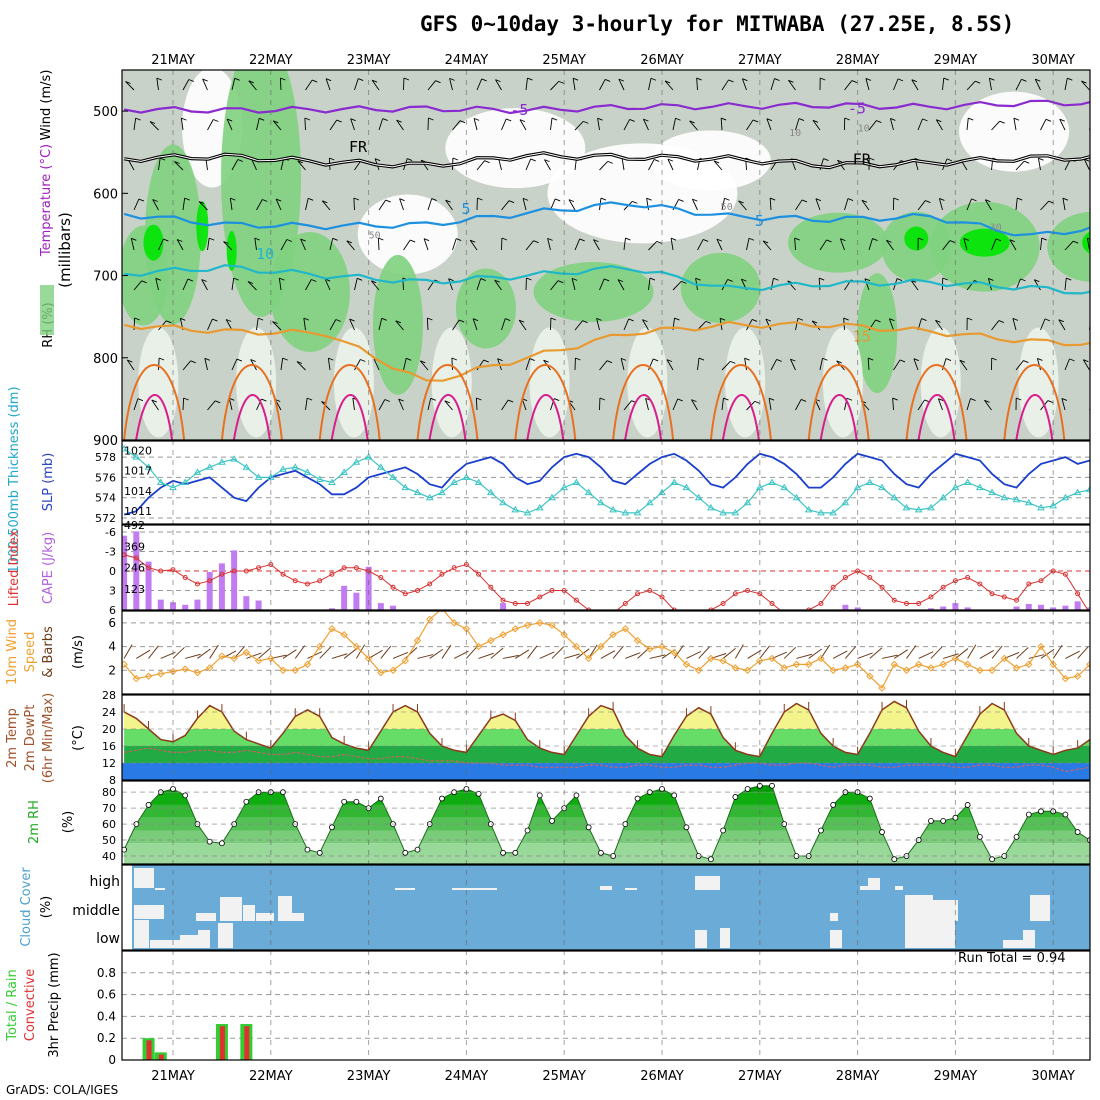  What do you see at coordinates (858, 60) in the screenshot?
I see `date-label-top: 28MAY` at bounding box center [858, 60].